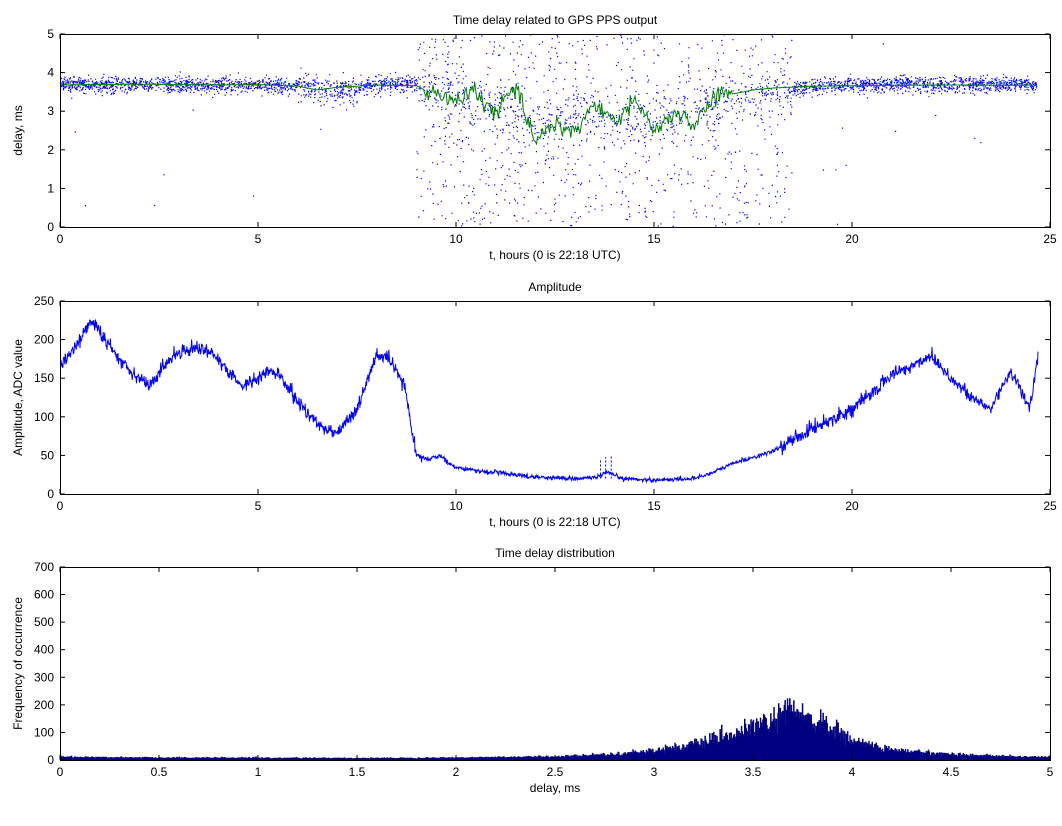 This screenshot has height=826, width=1062. I want to click on plot-area, so click(555, 729).